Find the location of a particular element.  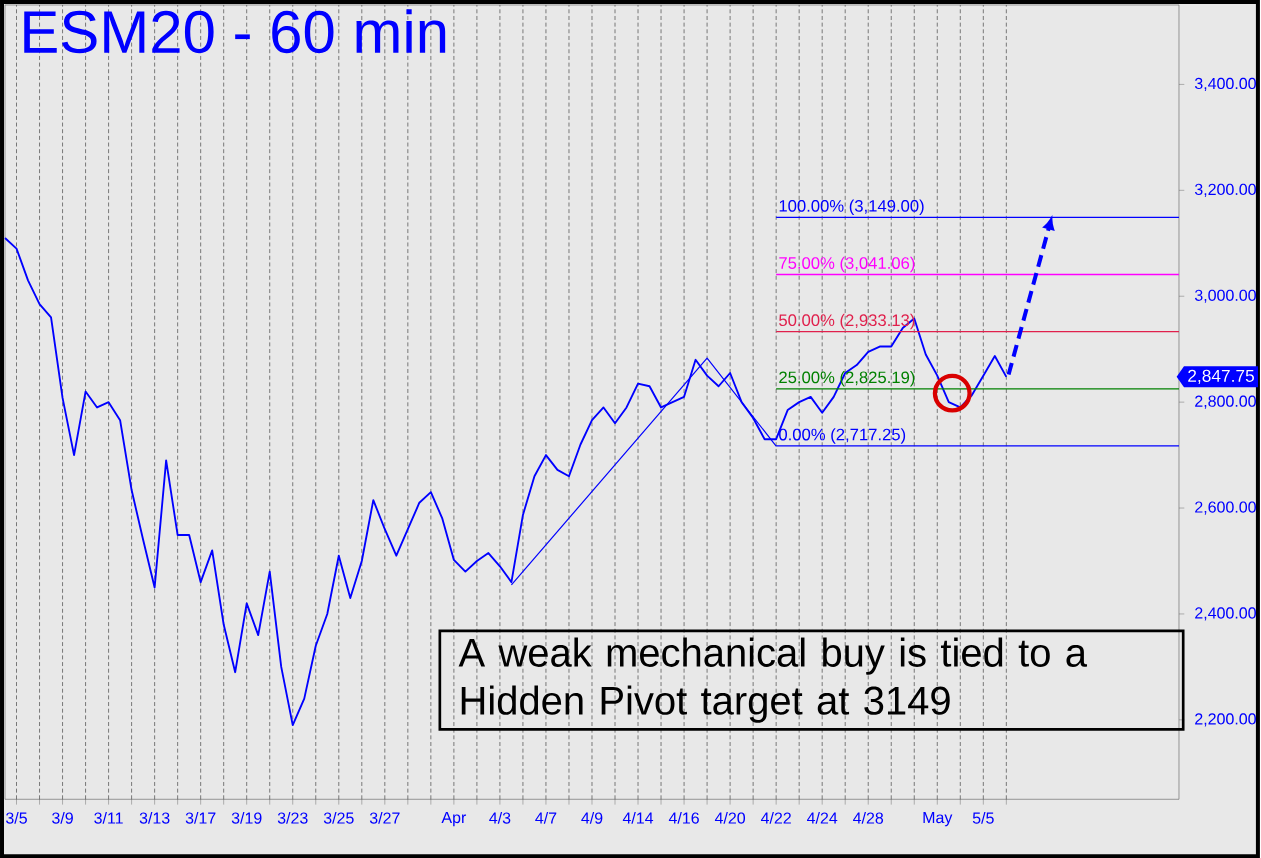

ref-line-label: 75.00% (3,041.06) is located at coordinates (847, 264).